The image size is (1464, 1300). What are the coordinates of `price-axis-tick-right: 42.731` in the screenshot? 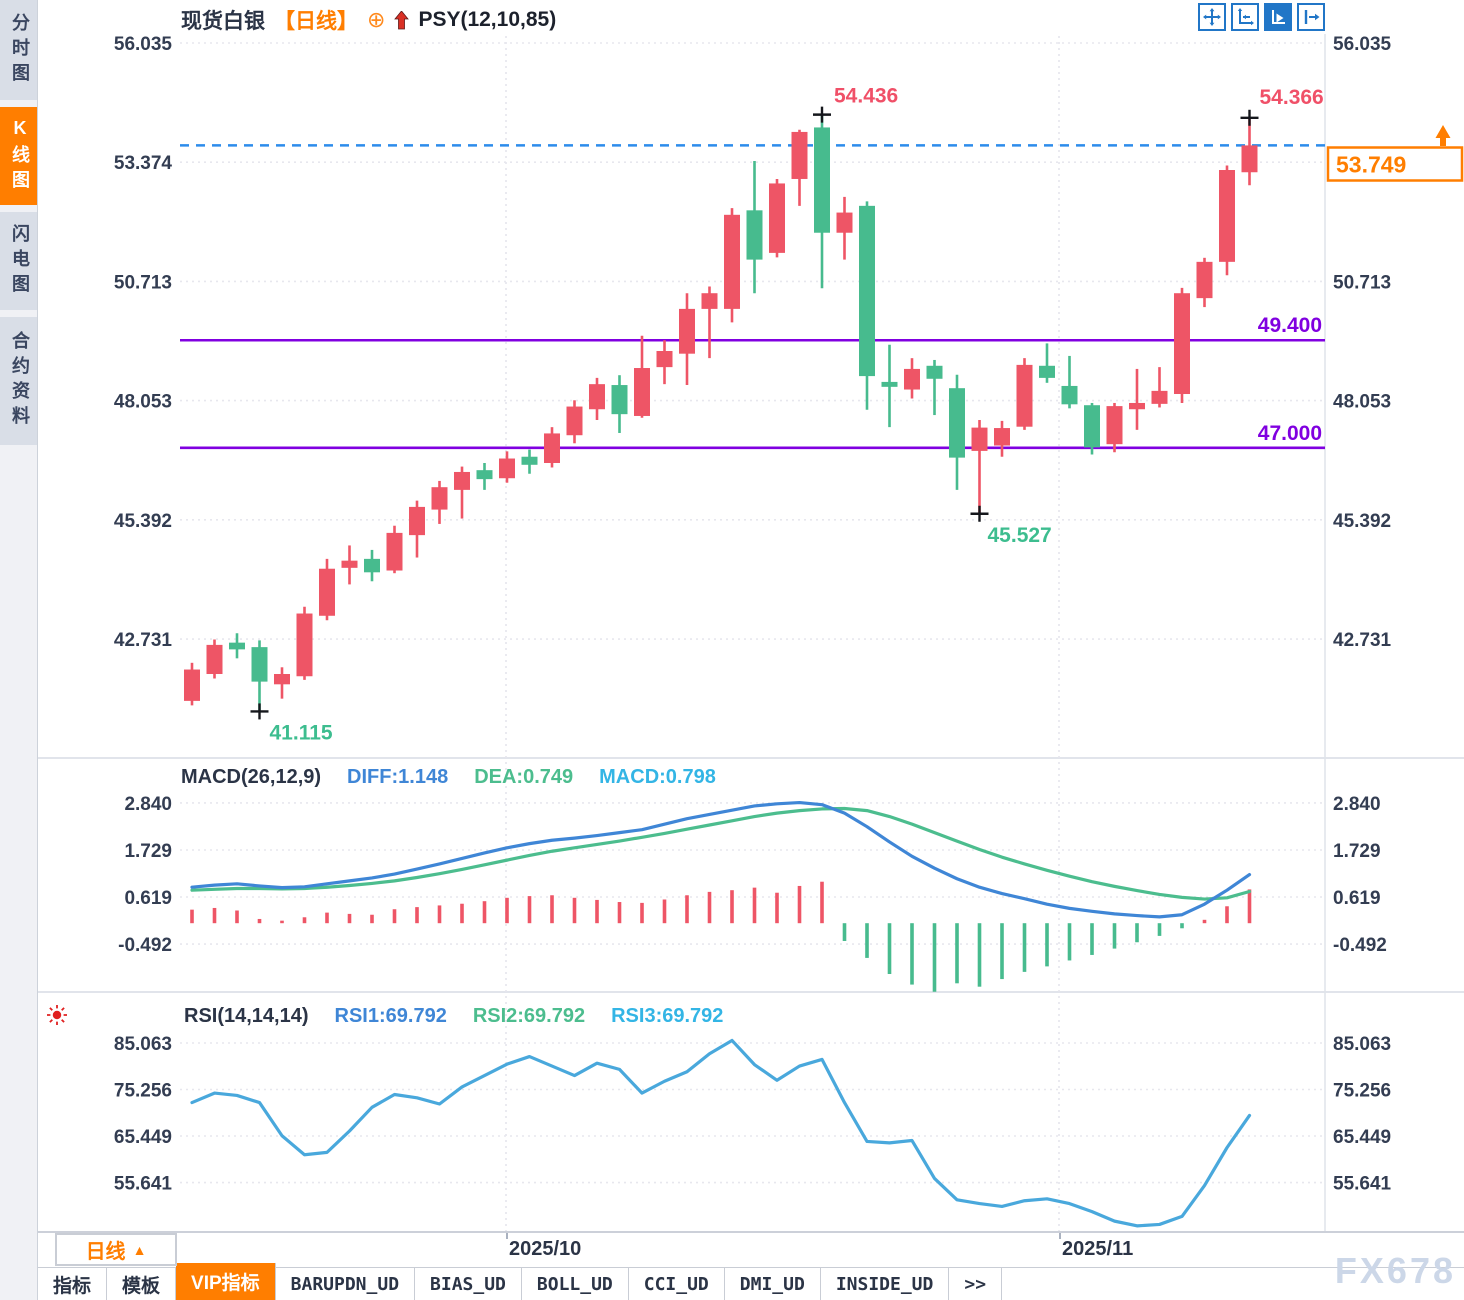 It's located at (1362, 640).